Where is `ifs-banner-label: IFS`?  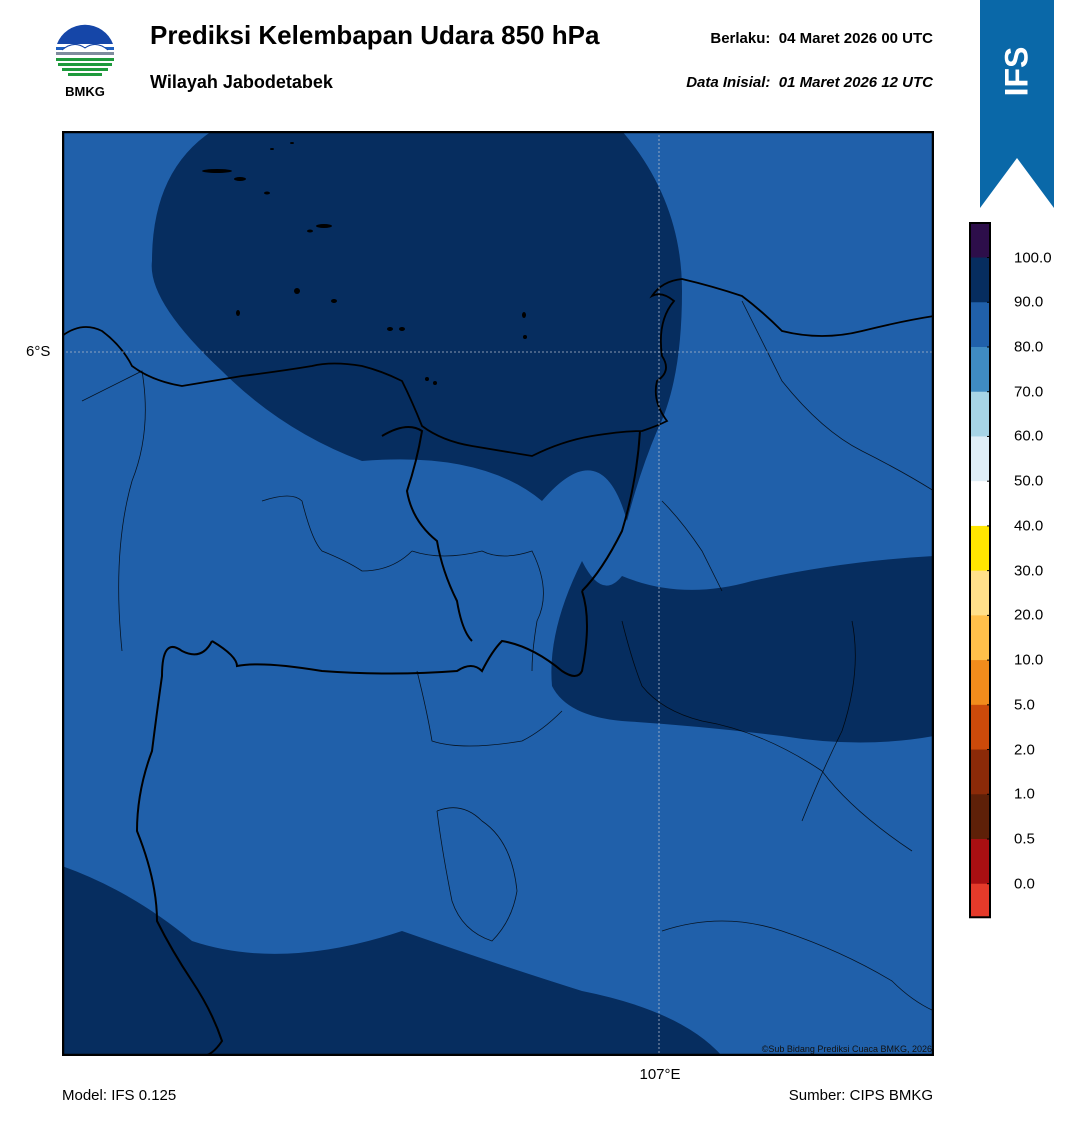
ifs-banner-label: IFS is located at coordinates (1016, 71).